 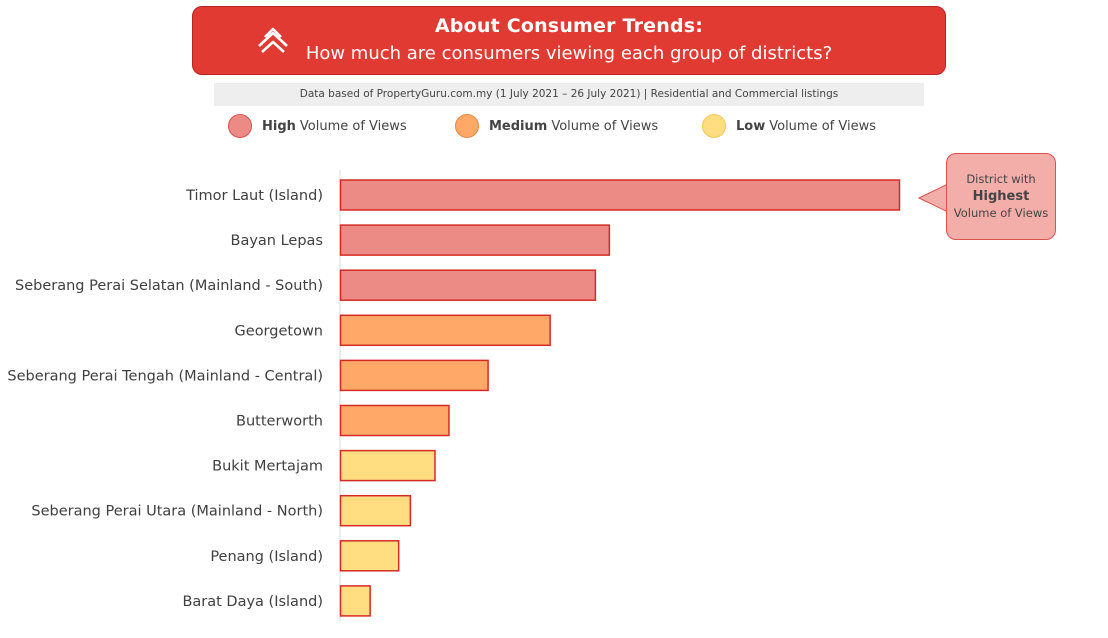 I want to click on bar-seberang-perai-utara-mainland-north, so click(x=375, y=510).